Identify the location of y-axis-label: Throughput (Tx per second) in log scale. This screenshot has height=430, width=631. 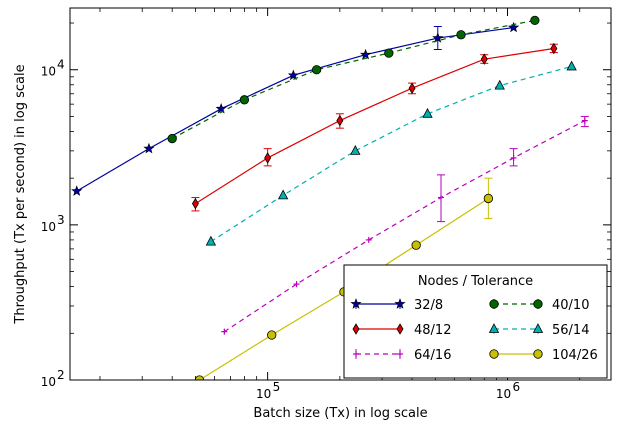
(20, 194).